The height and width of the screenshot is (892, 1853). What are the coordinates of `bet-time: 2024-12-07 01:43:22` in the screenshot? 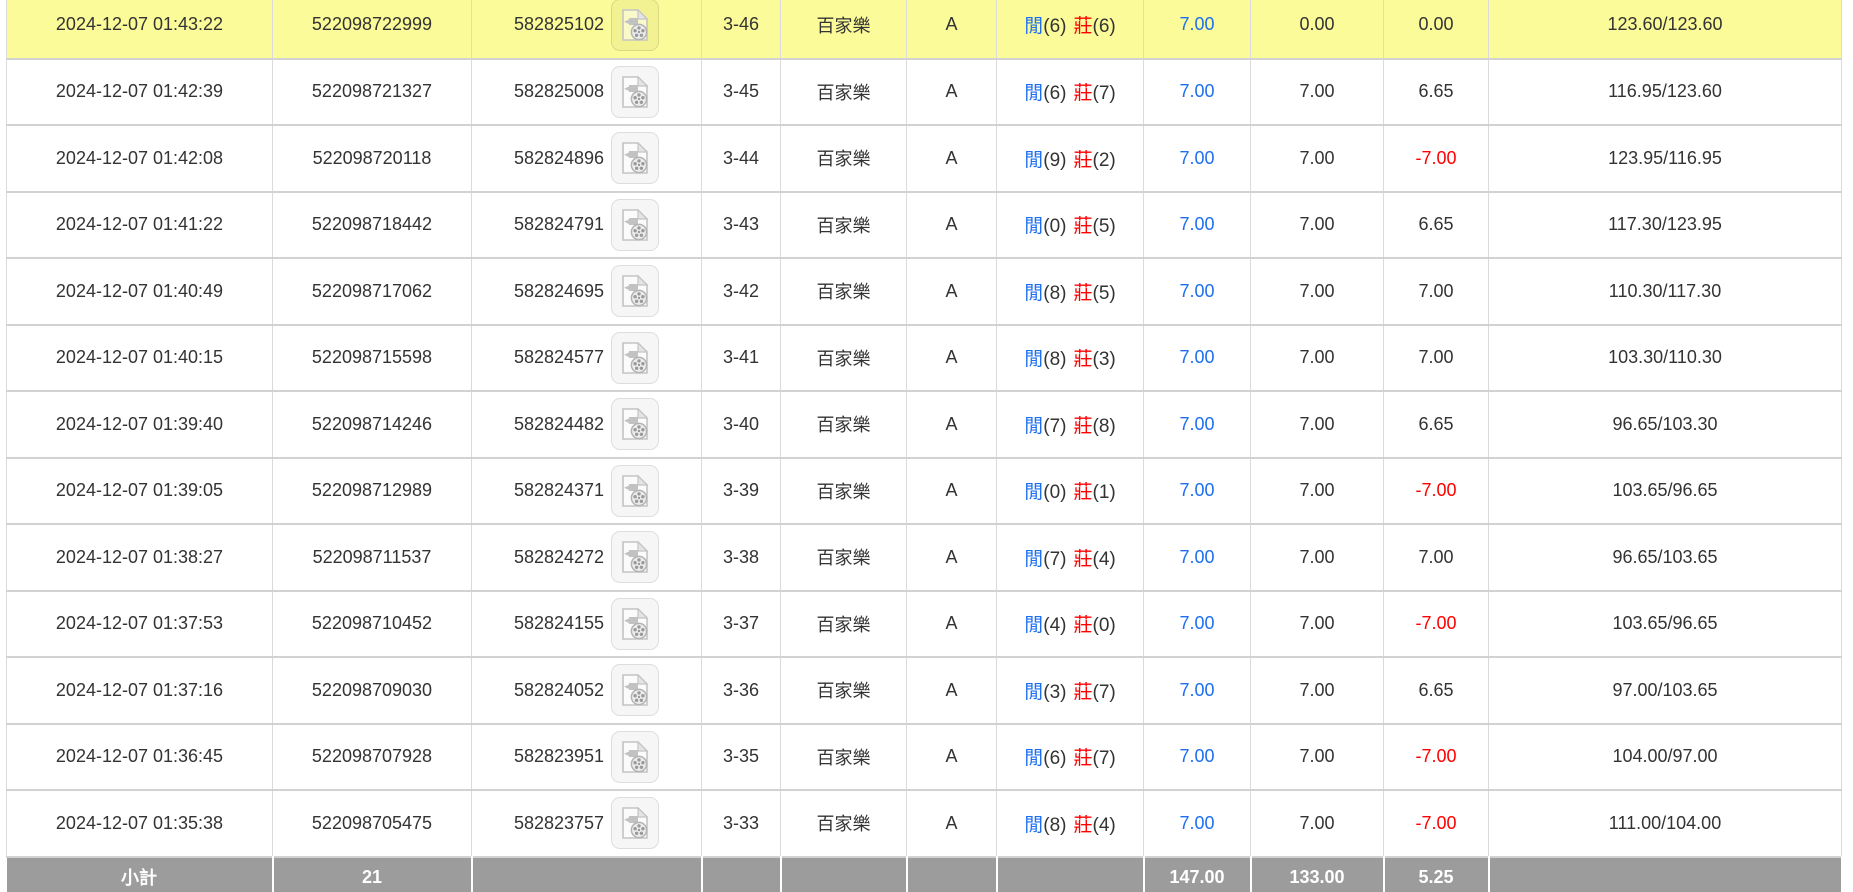 It's located at (139, 29).